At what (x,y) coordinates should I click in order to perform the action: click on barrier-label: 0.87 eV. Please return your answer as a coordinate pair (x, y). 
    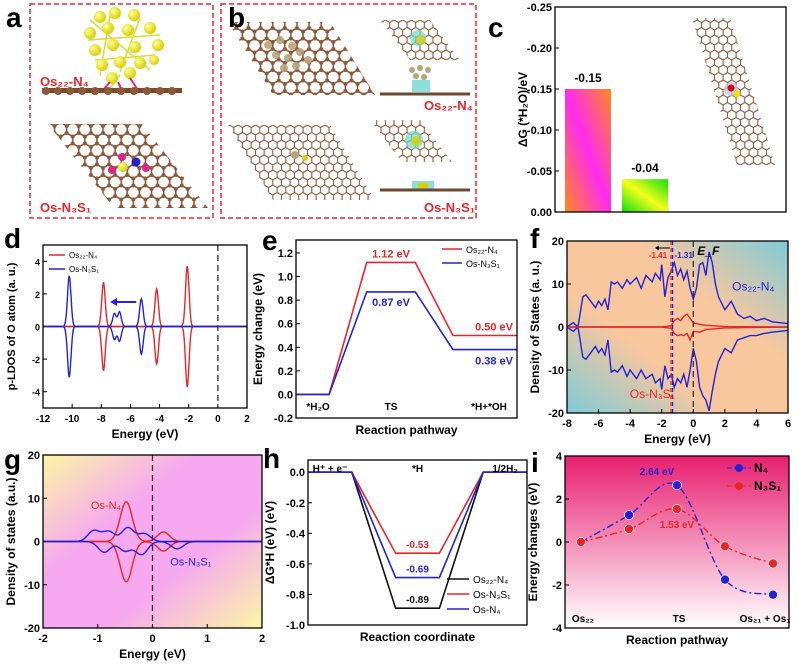
    Looking at the image, I should click on (391, 303).